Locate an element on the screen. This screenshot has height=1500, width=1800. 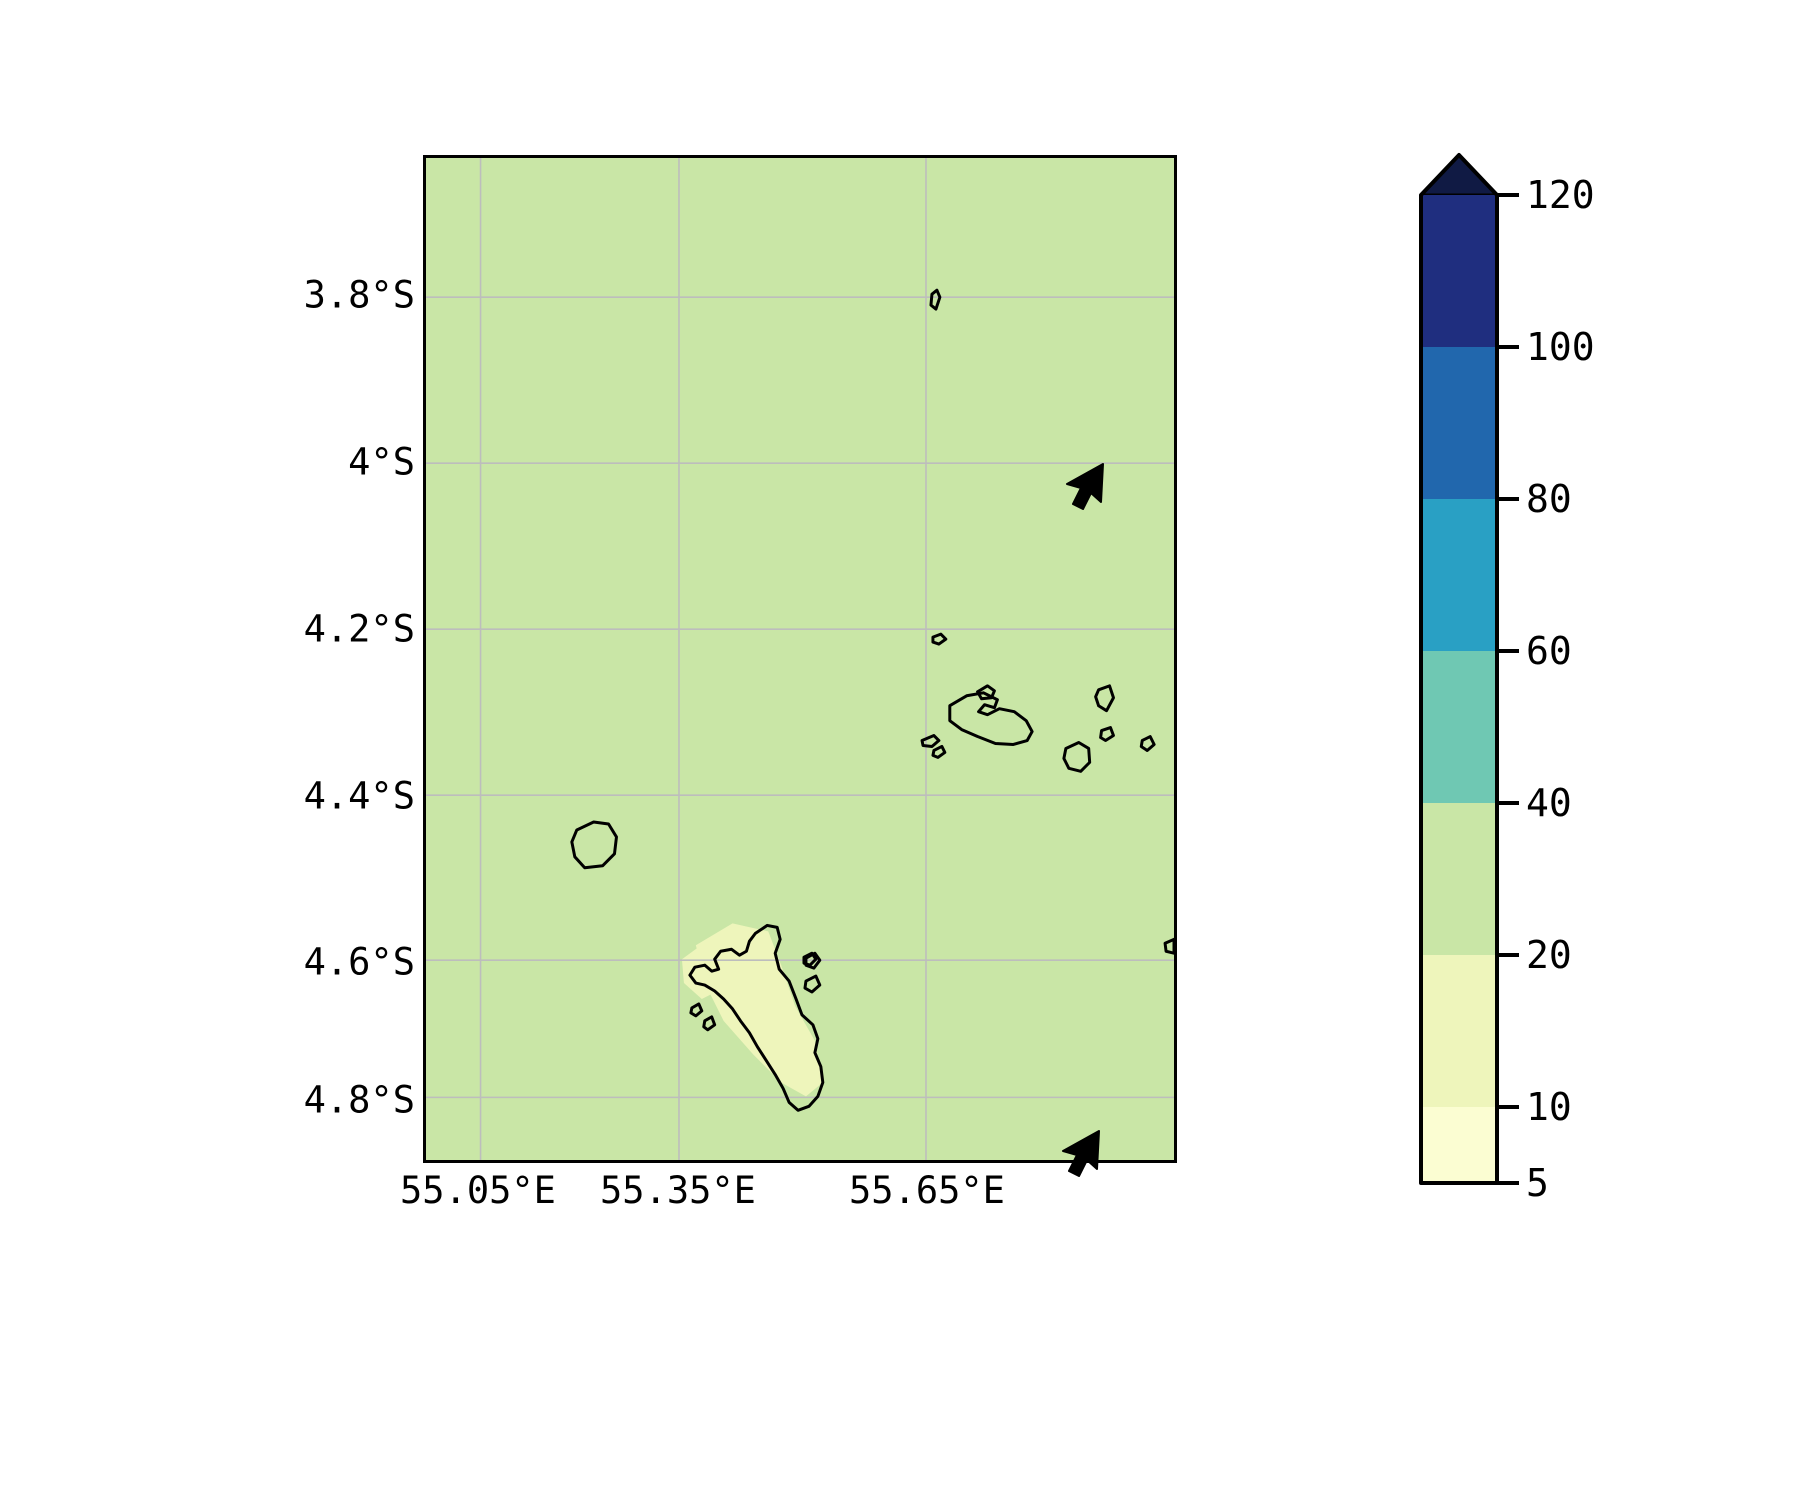
mouse-cursor-lower-icon is located at coordinates (1081, 1153).